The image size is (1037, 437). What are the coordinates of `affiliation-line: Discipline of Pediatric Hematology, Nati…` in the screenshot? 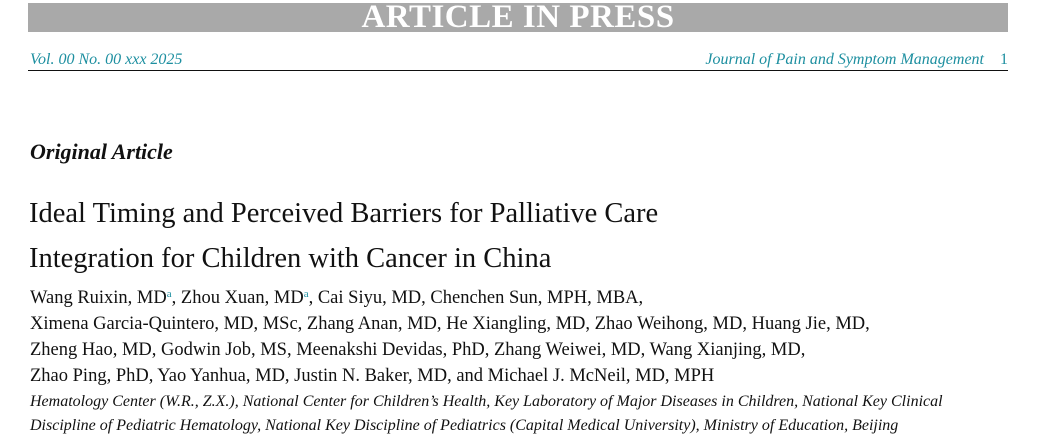 It's located at (464, 425).